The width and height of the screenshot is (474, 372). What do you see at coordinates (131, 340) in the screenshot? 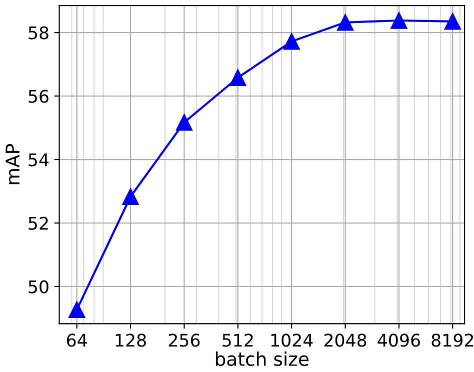
I see `x-tick-label: 128` at bounding box center [131, 340].